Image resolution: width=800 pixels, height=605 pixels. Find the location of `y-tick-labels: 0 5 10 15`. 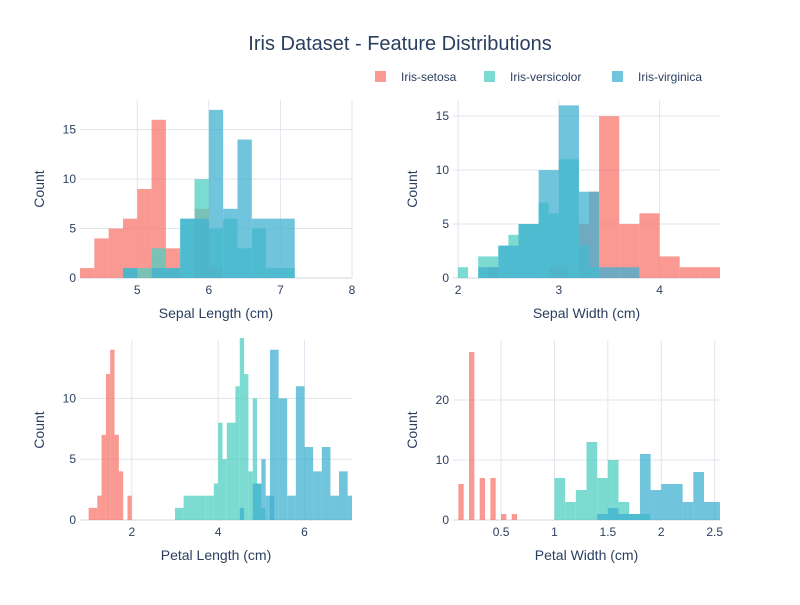

y-tick-labels: 0 5 10 15 is located at coordinates (443, 197).